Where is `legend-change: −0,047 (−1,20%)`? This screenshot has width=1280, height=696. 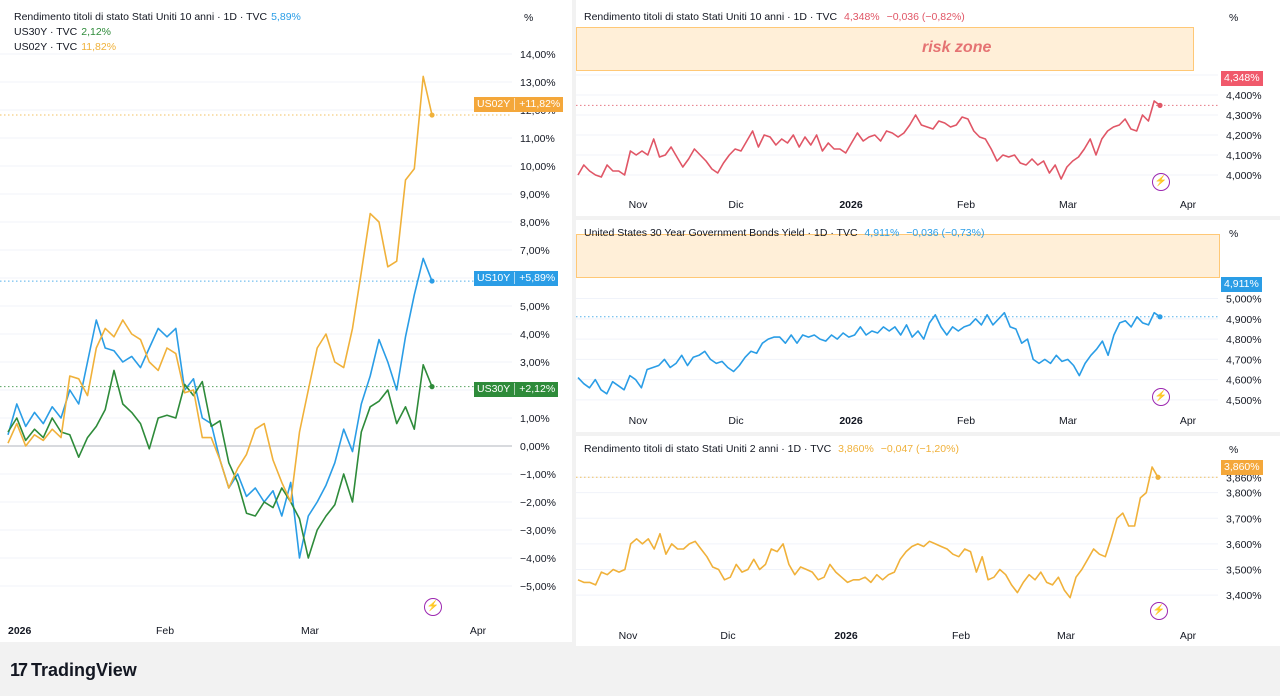
legend-change: −0,047 (−1,20%) is located at coordinates (919, 449).